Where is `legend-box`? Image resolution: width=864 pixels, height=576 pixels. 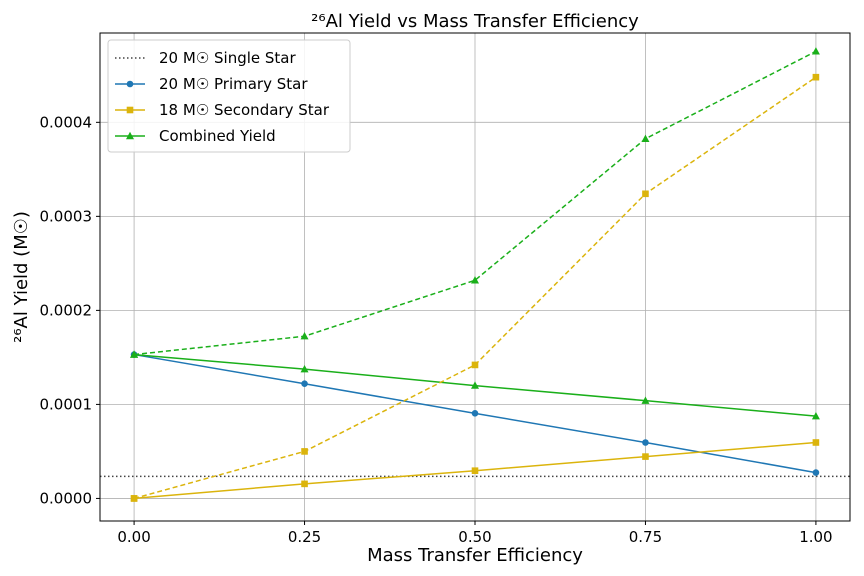
legend-box is located at coordinates (229, 96).